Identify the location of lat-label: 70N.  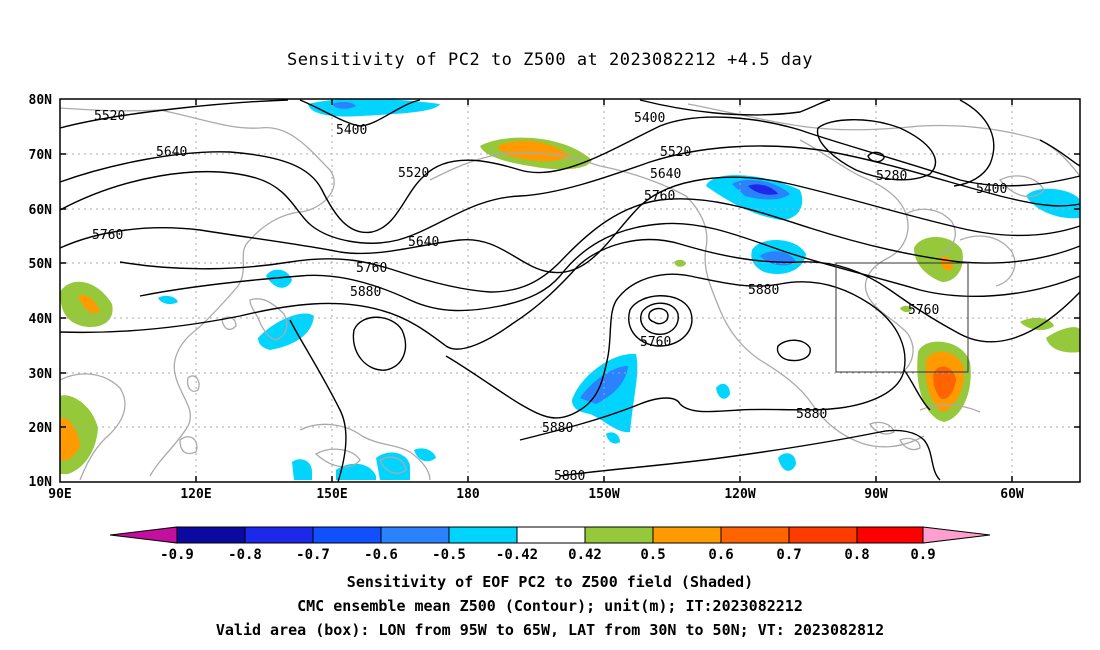
(41, 155).